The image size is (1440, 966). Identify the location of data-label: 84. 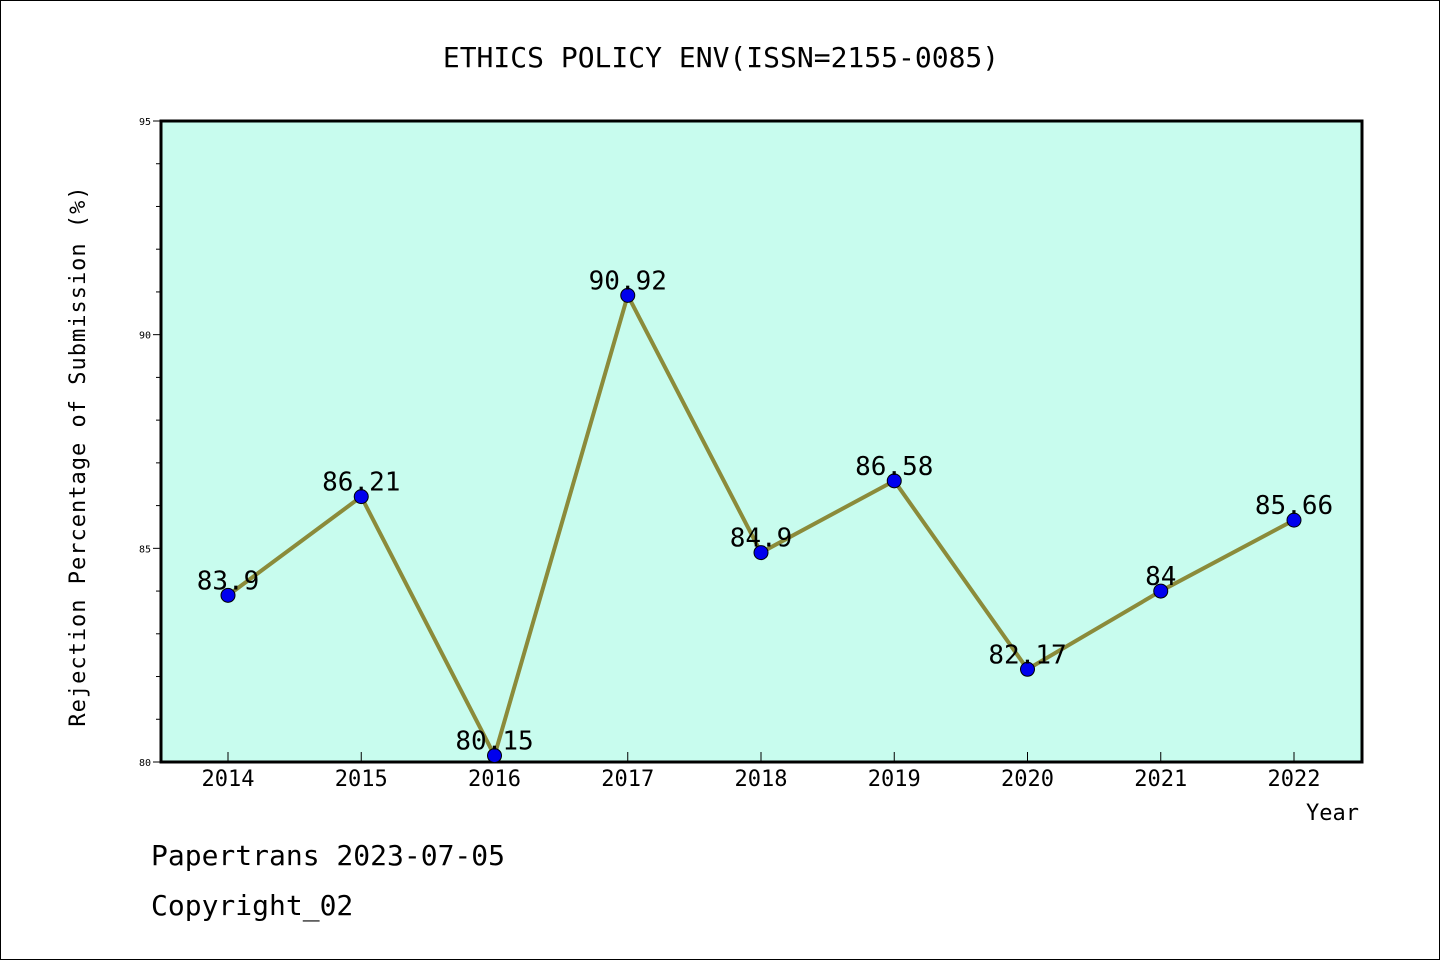
(1160, 577).